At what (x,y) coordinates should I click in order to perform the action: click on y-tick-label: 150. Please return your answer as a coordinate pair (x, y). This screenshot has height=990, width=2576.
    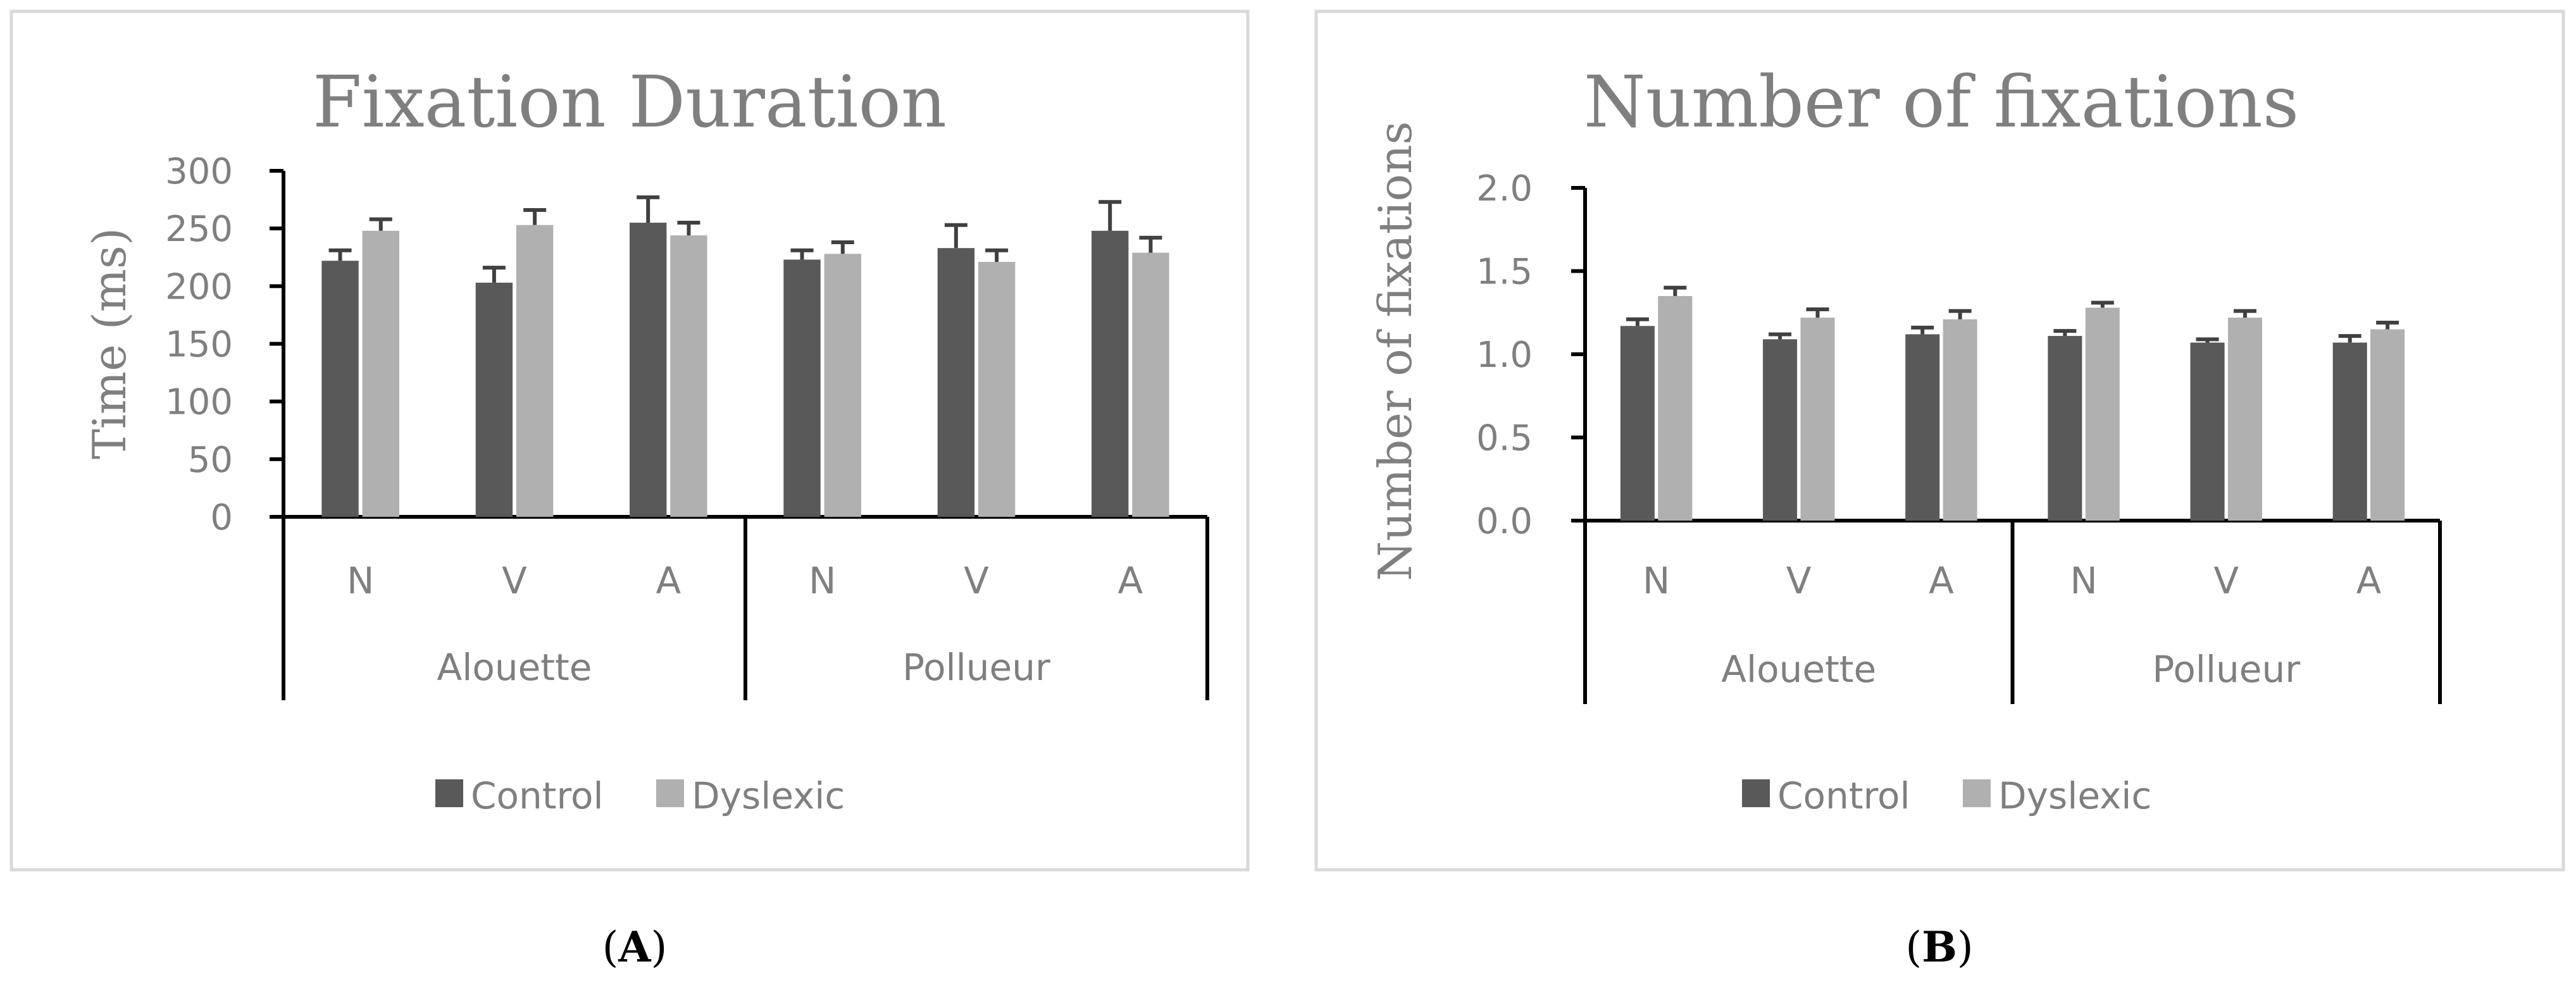
    Looking at the image, I should click on (199, 345).